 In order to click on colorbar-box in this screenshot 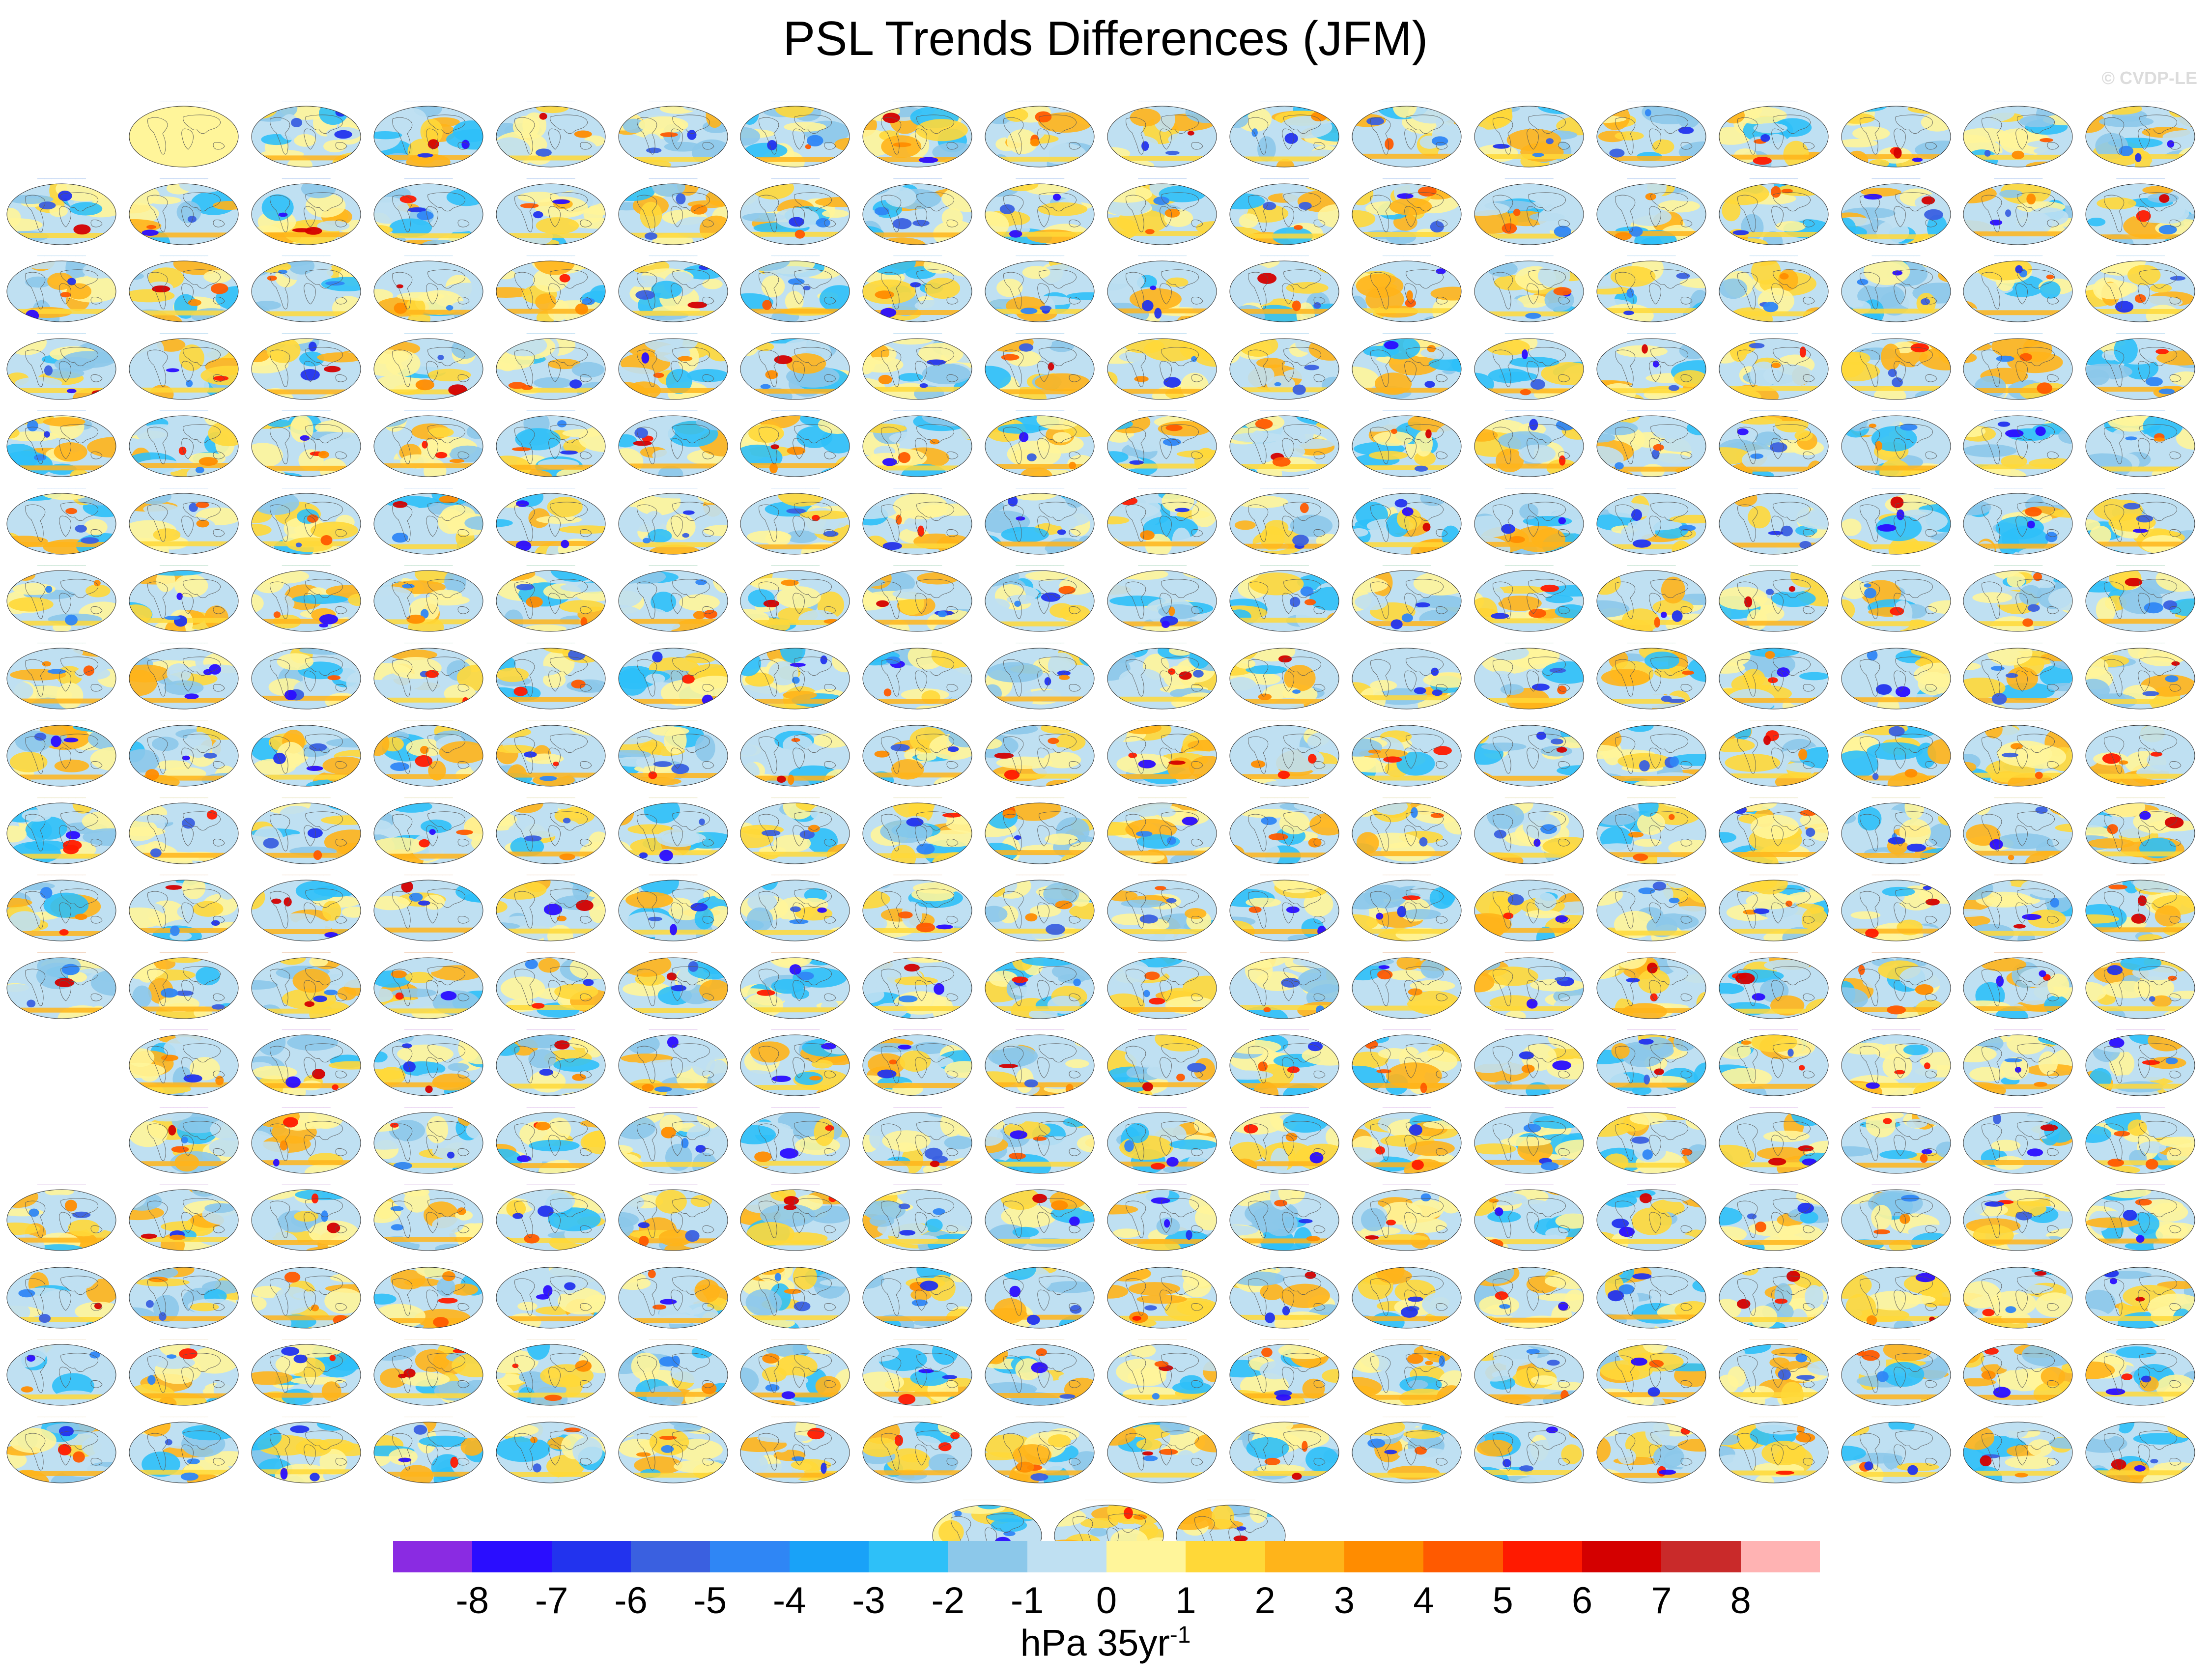, I will do `click(908, 1557)`.